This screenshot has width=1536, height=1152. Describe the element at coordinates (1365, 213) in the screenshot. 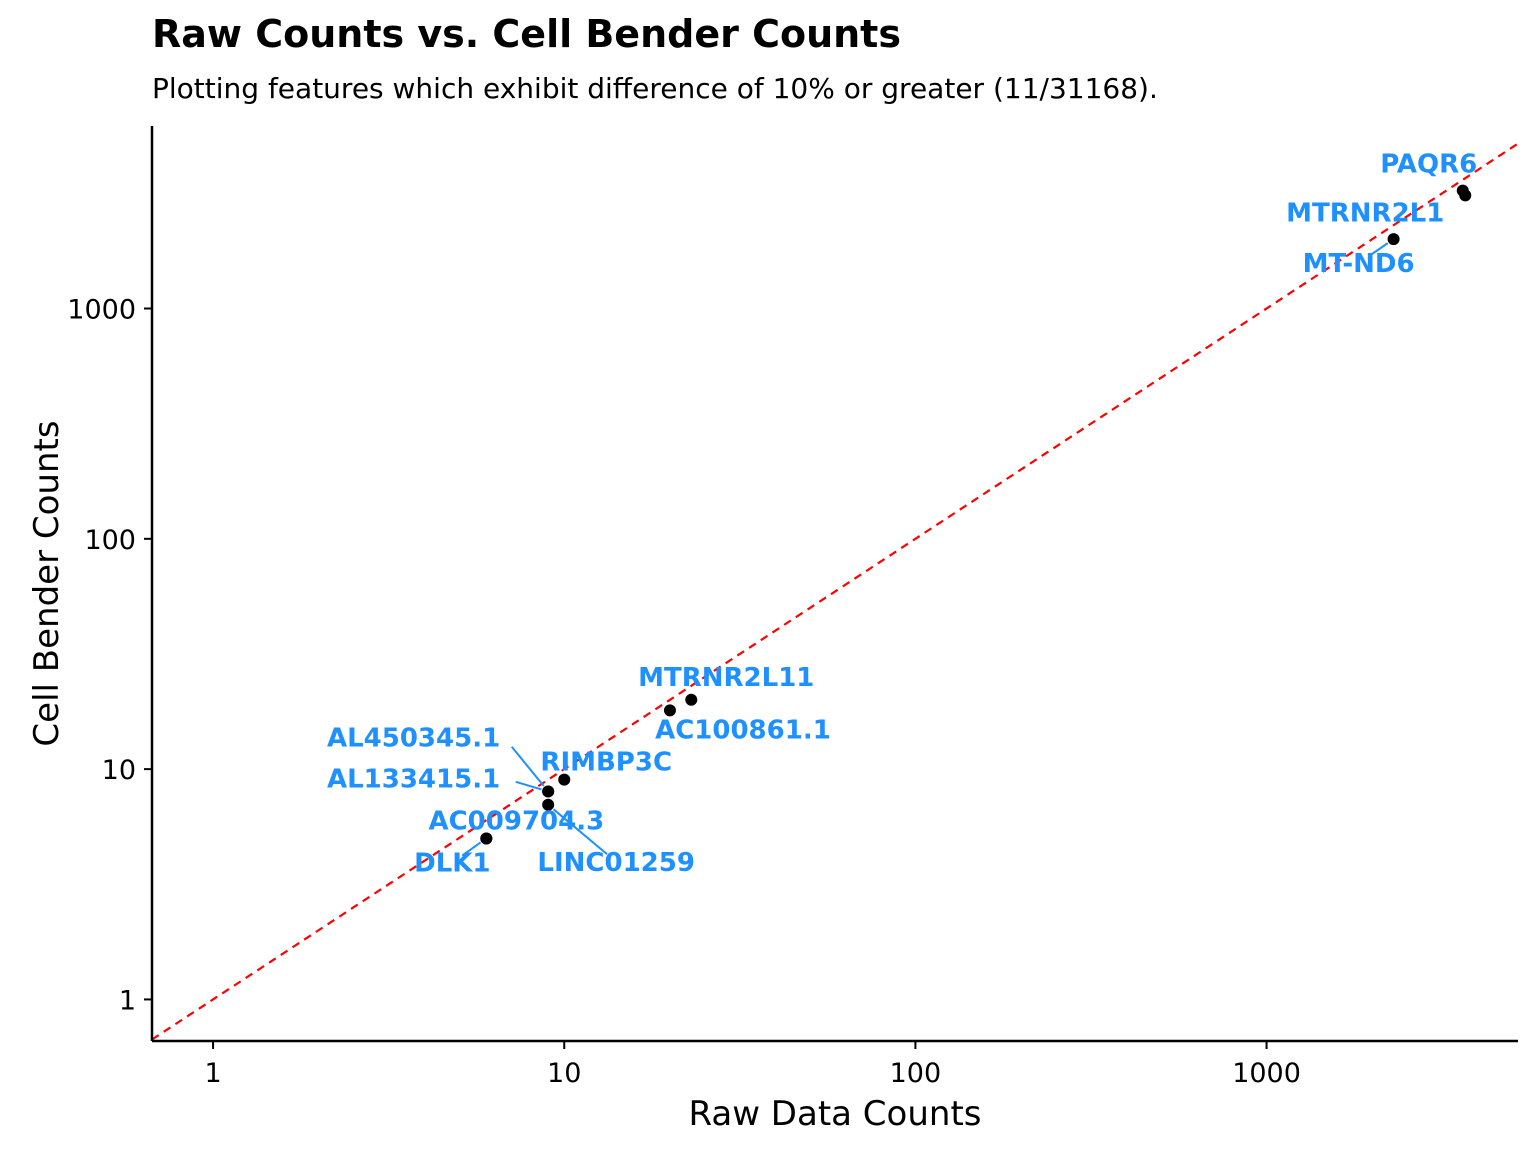

I see `point-label: MTRNR2L1` at that location.